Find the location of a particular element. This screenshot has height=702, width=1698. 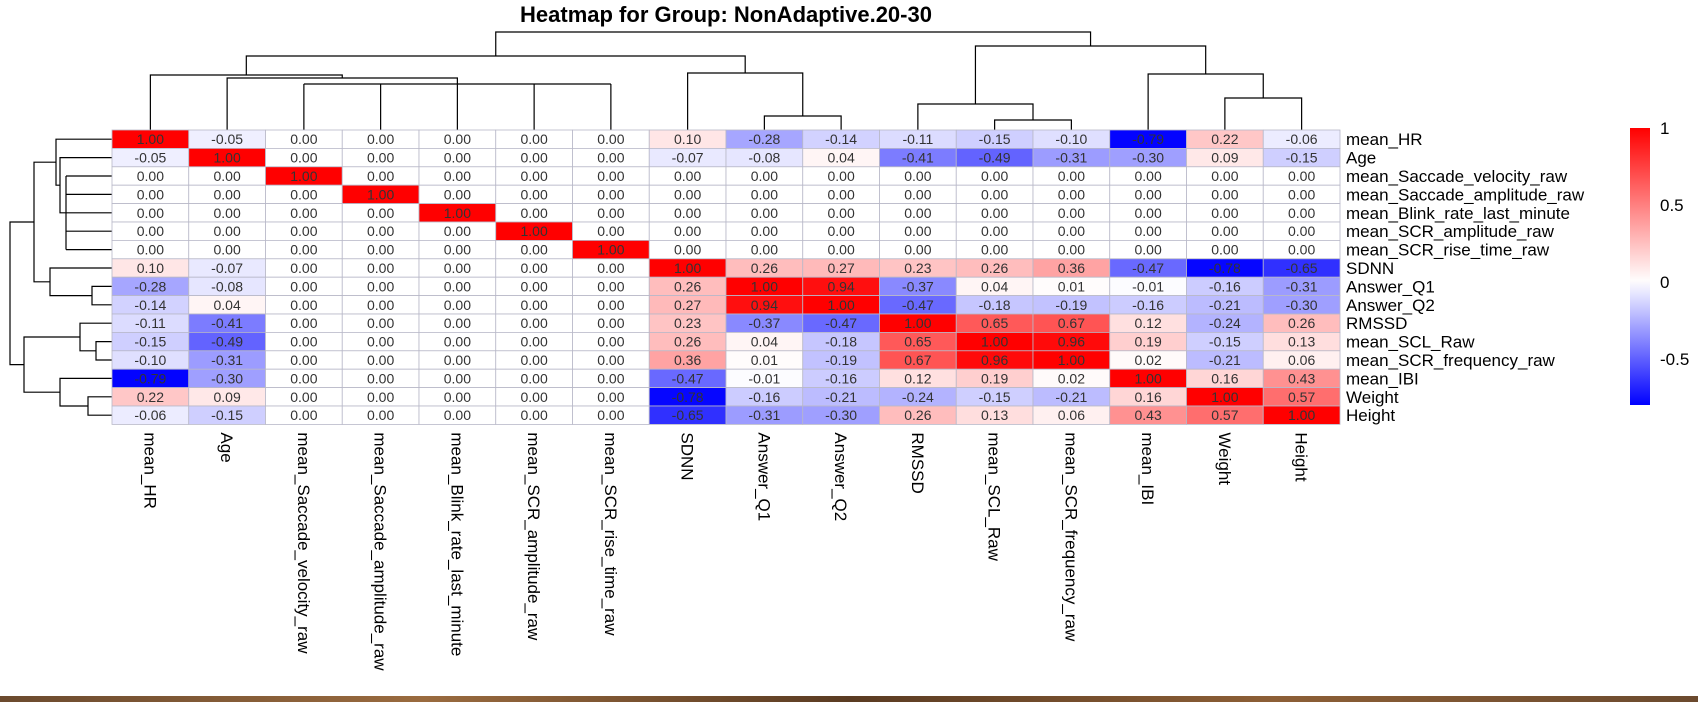

cell-value-label: -0.28 is located at coordinates (150, 286).